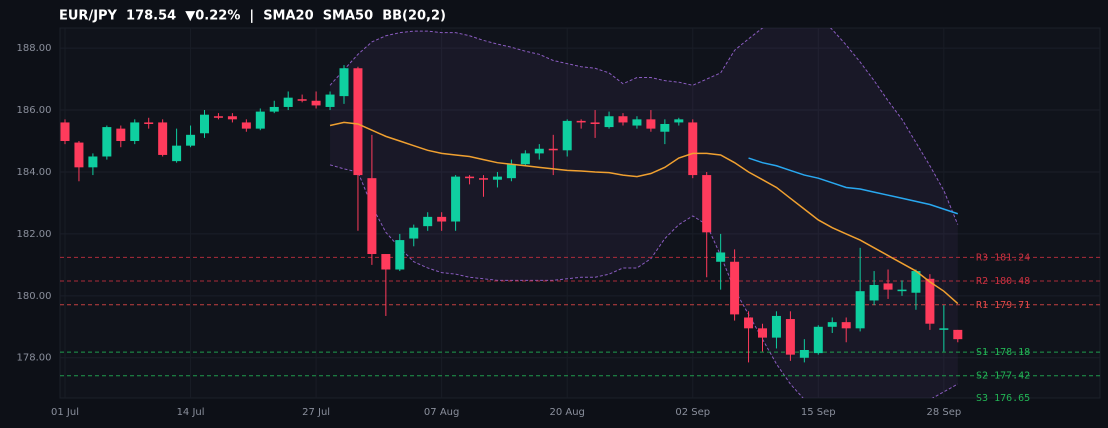  I want to click on level-name: R1, so click(982, 305).